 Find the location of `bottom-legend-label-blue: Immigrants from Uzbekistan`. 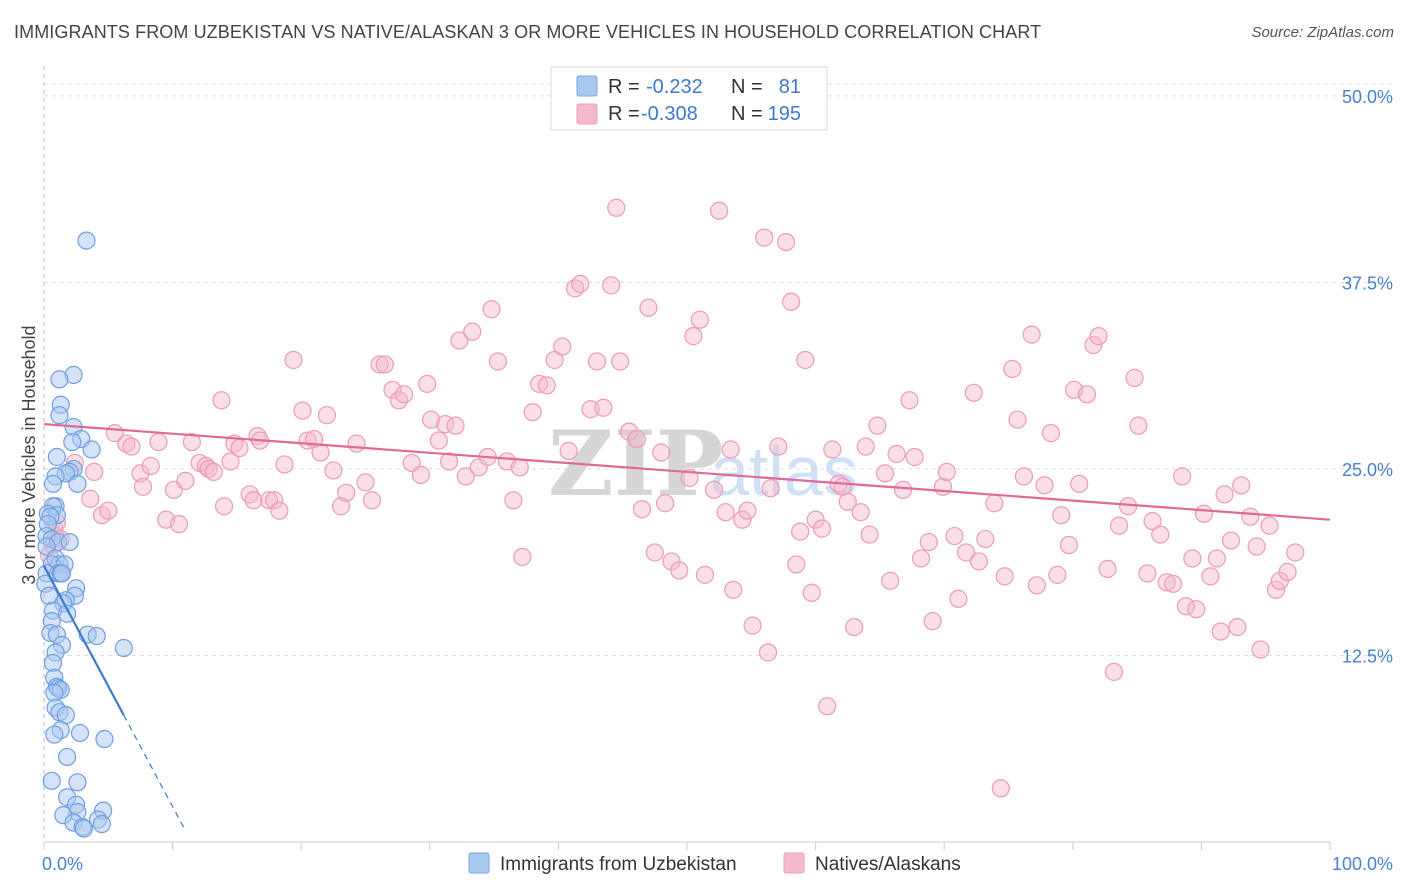

bottom-legend-label-blue: Immigrants from Uzbekistan is located at coordinates (618, 864).